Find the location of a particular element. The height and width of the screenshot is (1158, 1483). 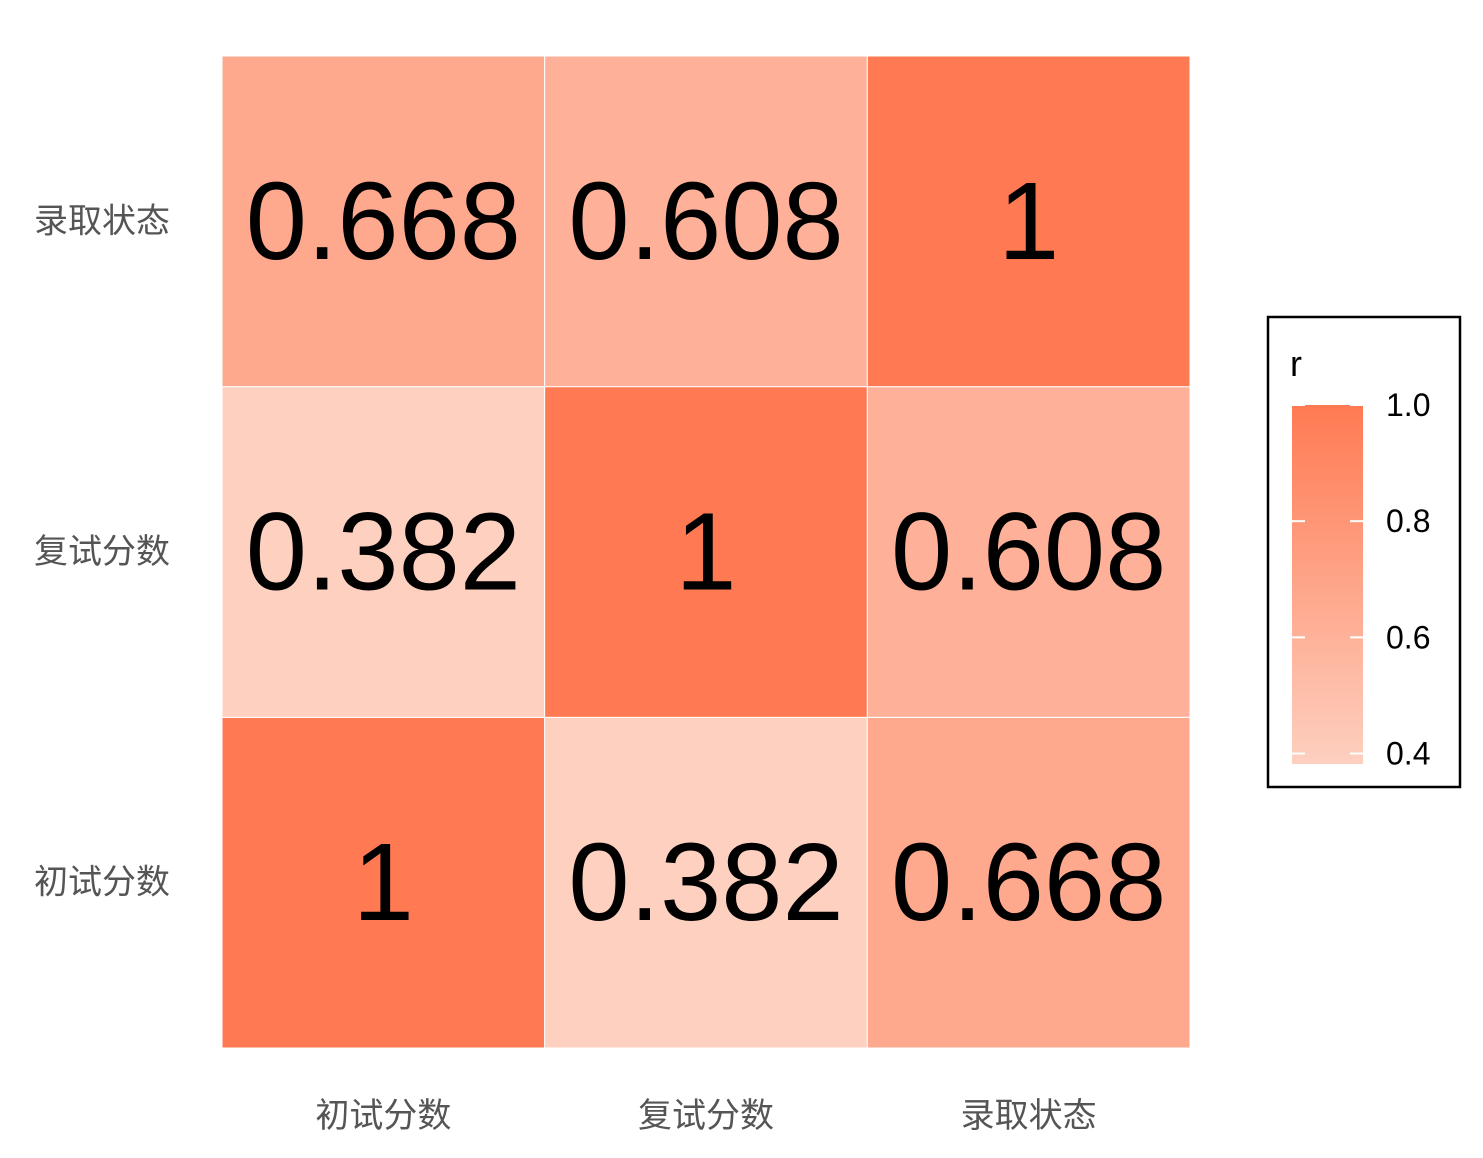

color-legend: r 1.0 0.8 0.6 0.4 is located at coordinates (1364, 552).